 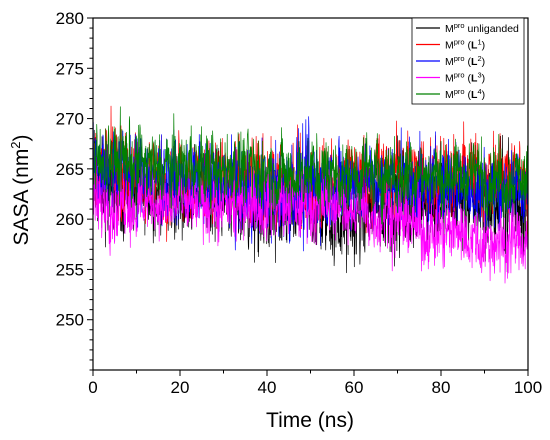 What do you see at coordinates (310, 420) in the screenshot?
I see `x-axis-title: Time (ns)` at bounding box center [310, 420].